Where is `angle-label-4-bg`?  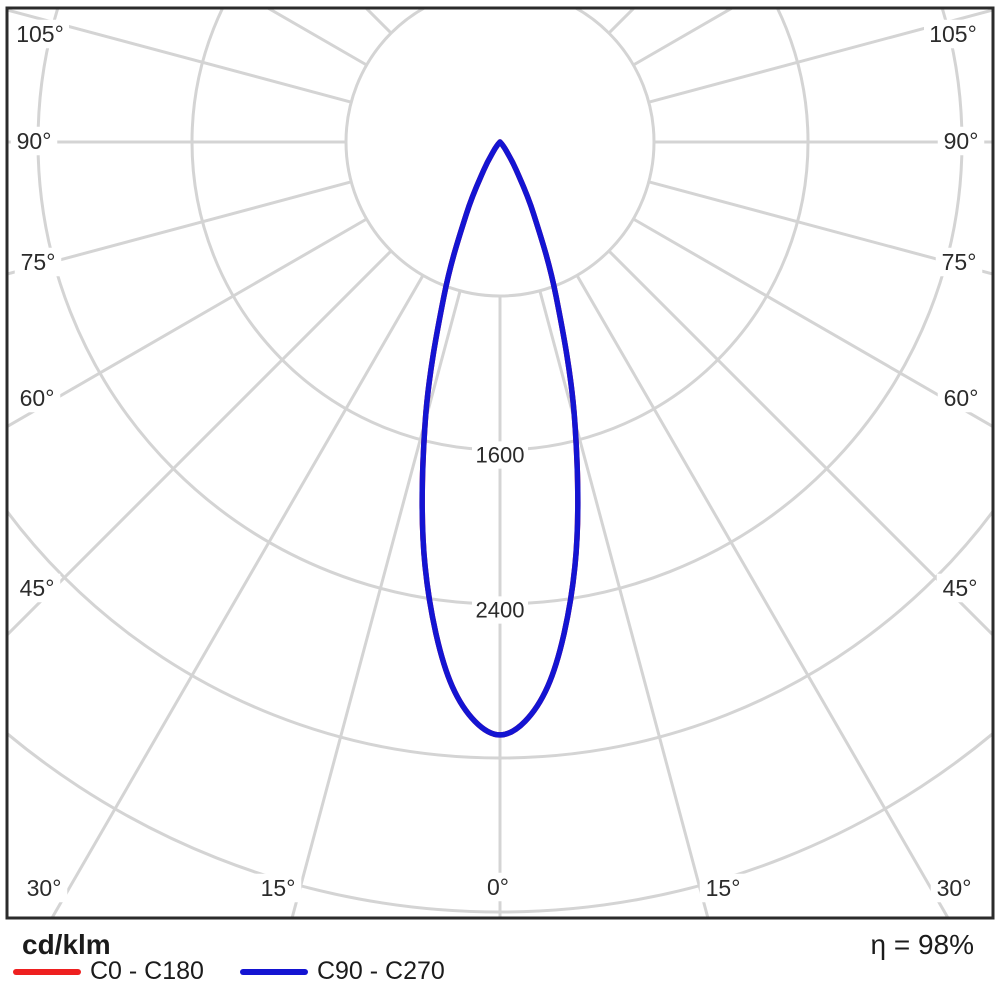
angle-label-4-bg is located at coordinates (37, 588).